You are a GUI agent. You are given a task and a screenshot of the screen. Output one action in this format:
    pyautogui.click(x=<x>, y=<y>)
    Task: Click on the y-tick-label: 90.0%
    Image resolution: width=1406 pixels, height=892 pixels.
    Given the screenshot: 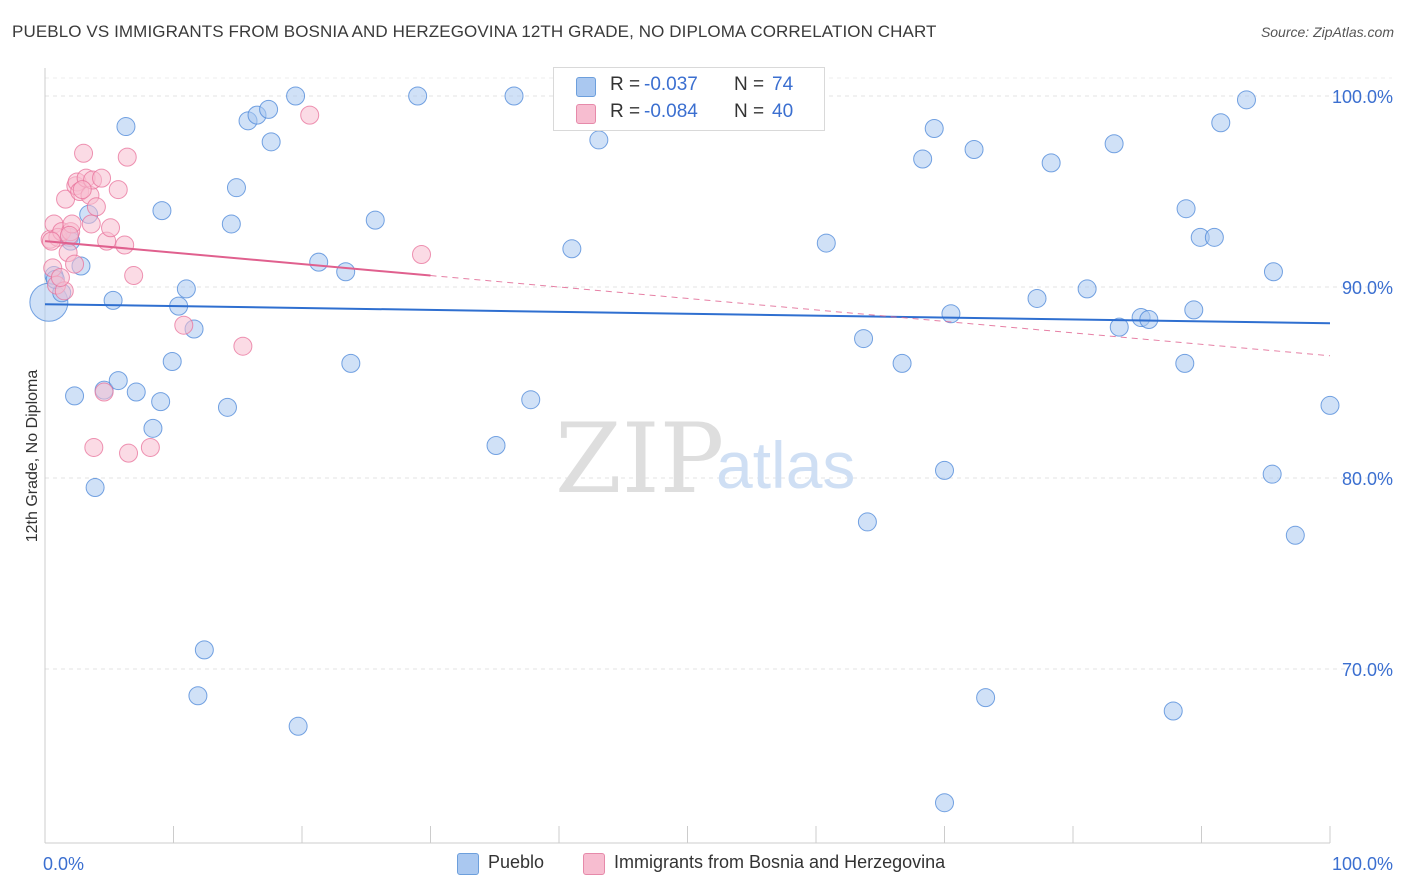 What is the action you would take?
    pyautogui.click(x=1367, y=288)
    